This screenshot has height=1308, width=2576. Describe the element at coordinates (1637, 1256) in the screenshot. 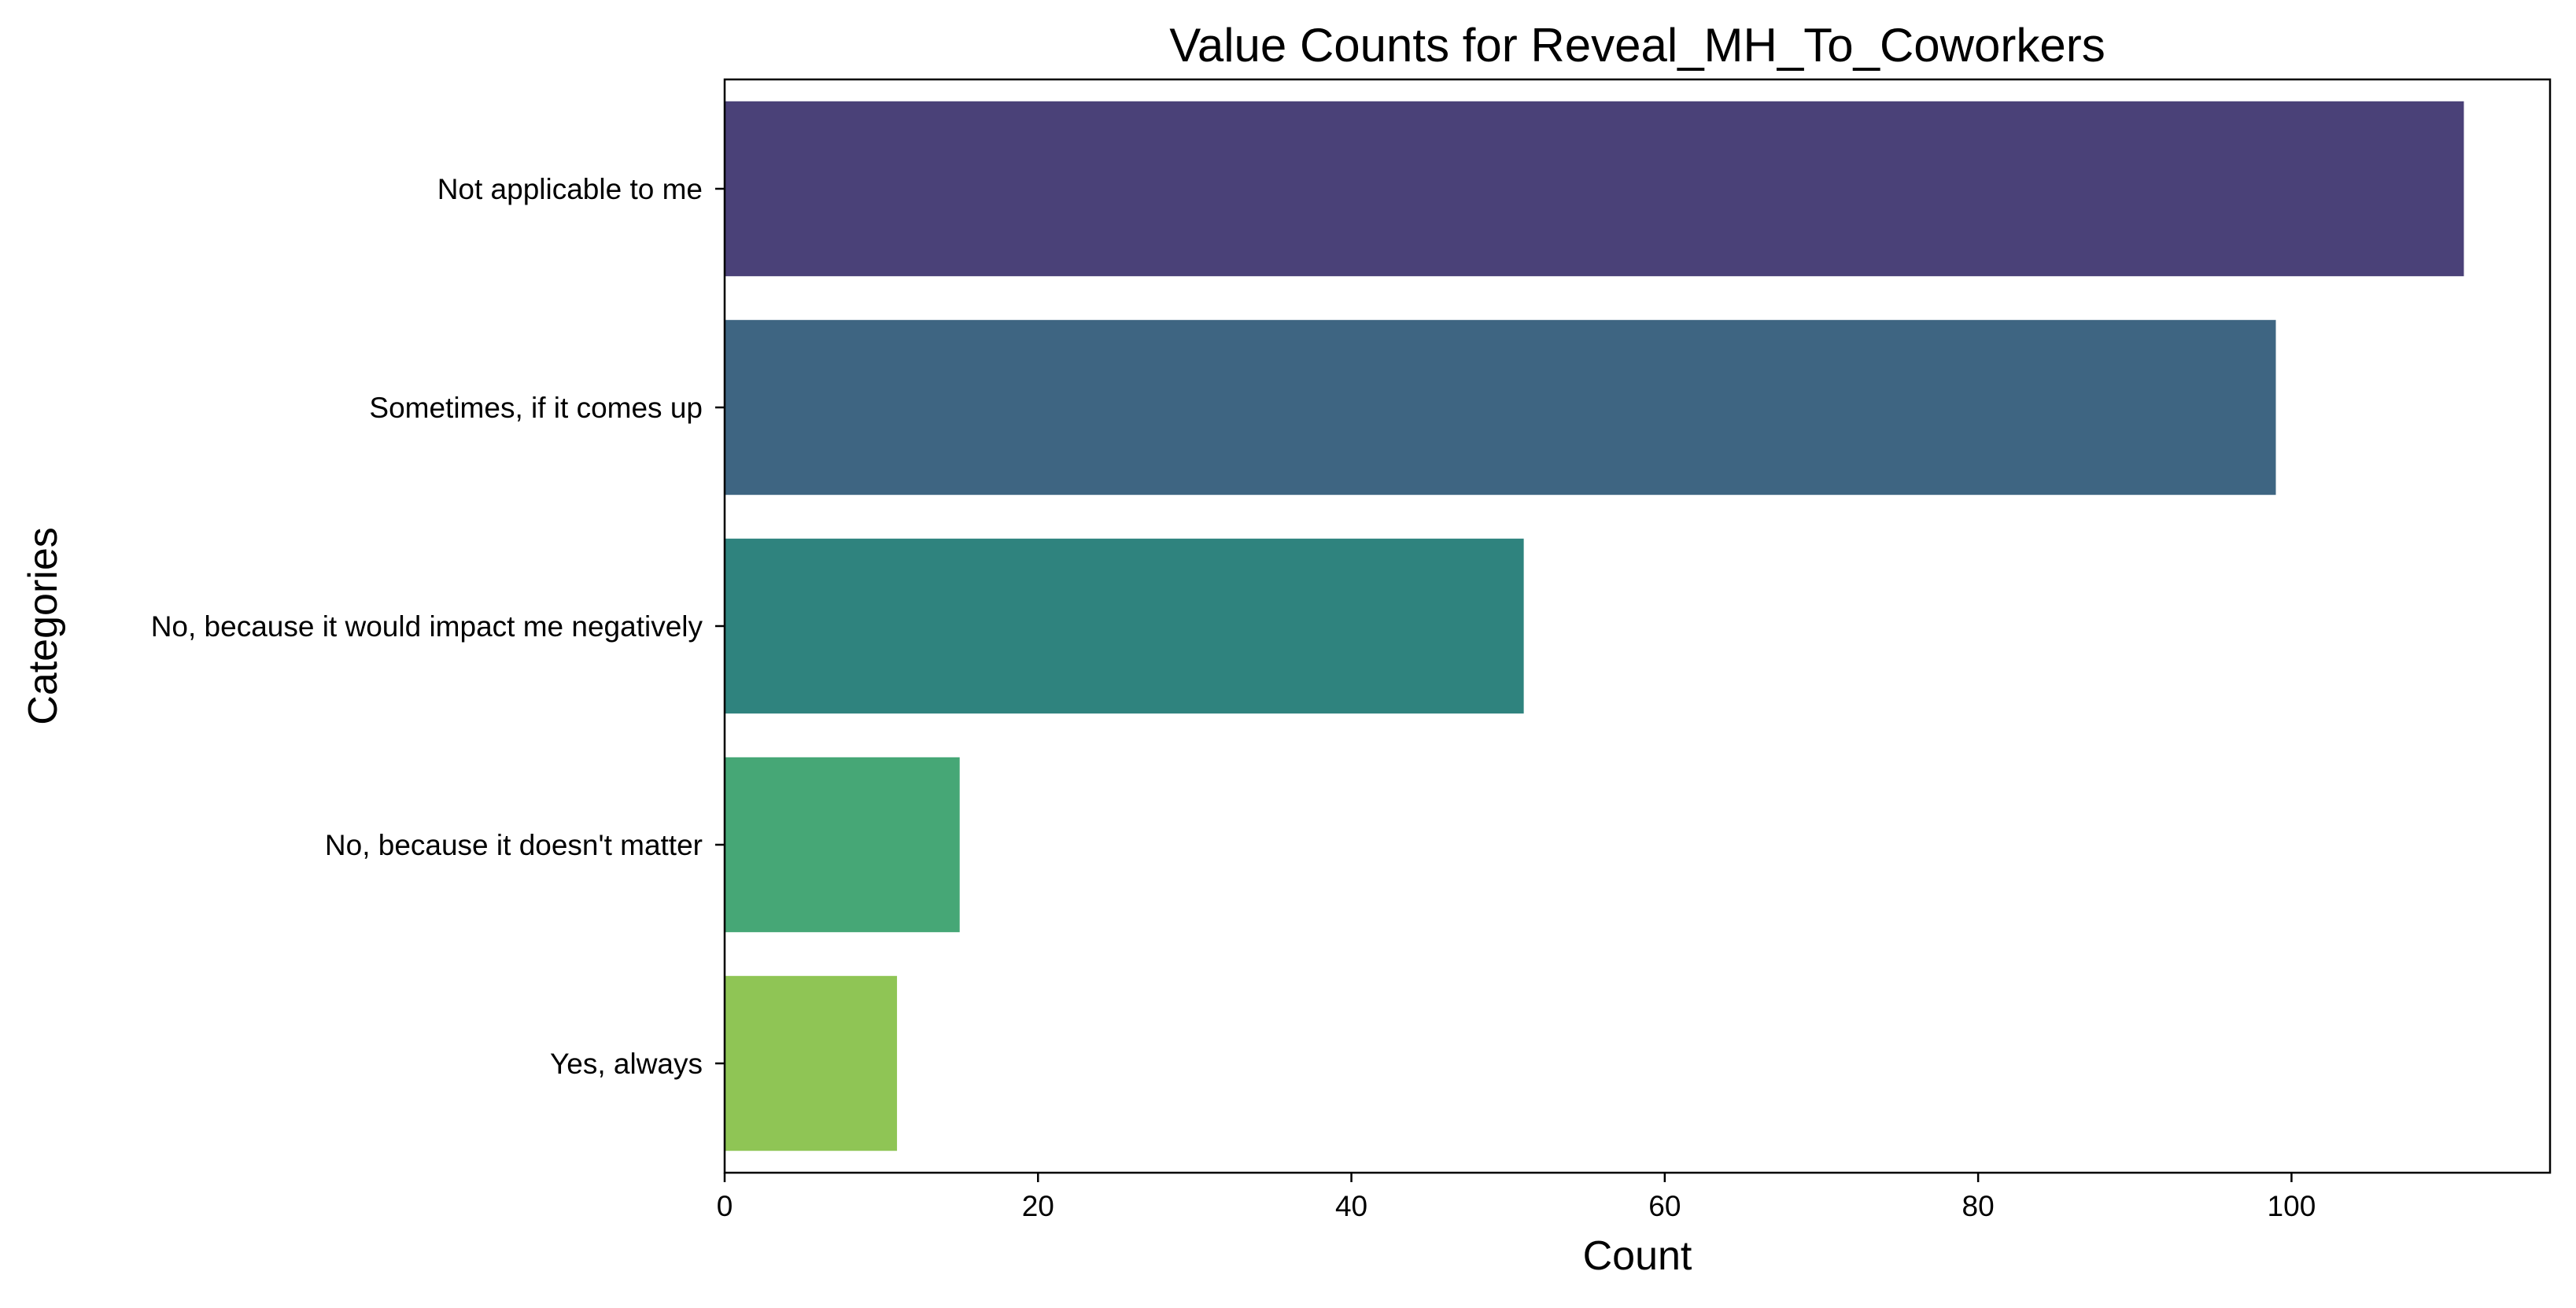

I see `x-axis-label: Count` at that location.